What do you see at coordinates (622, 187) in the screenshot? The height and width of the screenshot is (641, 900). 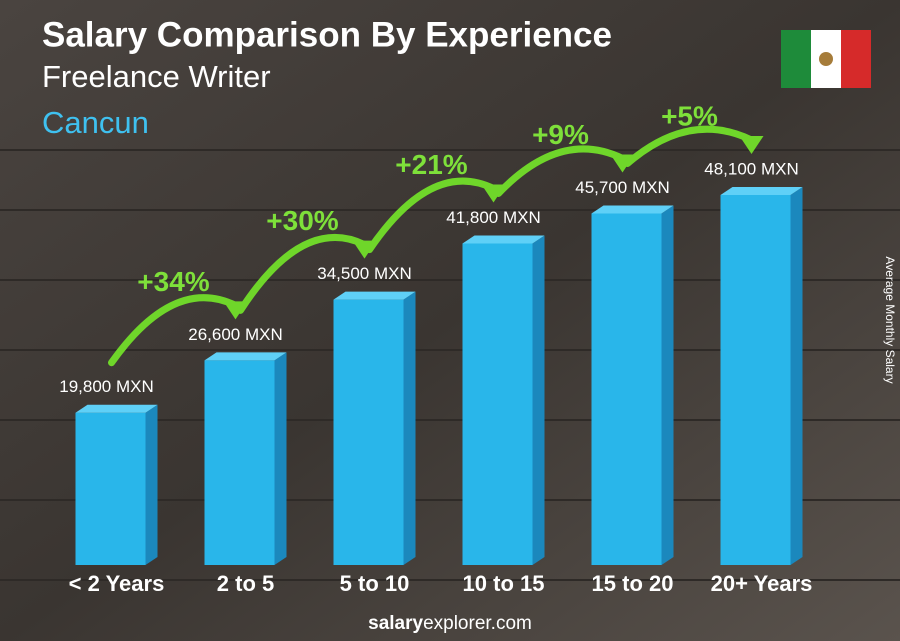 I see `value-label: 45,700 MXN` at bounding box center [622, 187].